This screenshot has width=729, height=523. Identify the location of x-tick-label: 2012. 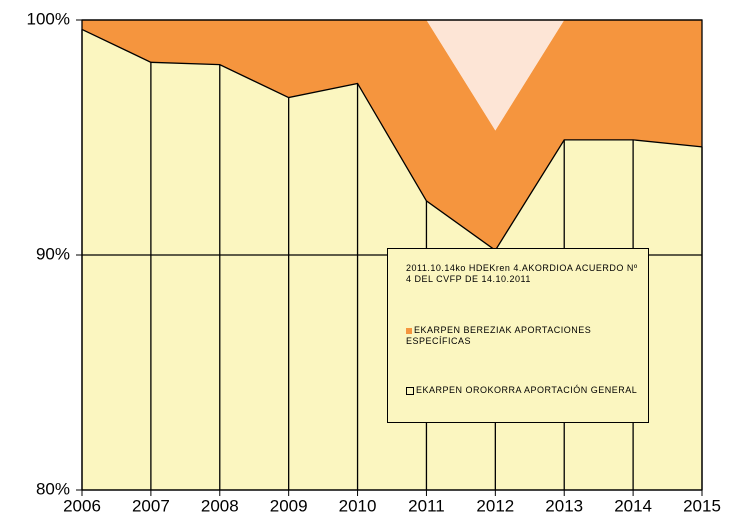
(495, 505).